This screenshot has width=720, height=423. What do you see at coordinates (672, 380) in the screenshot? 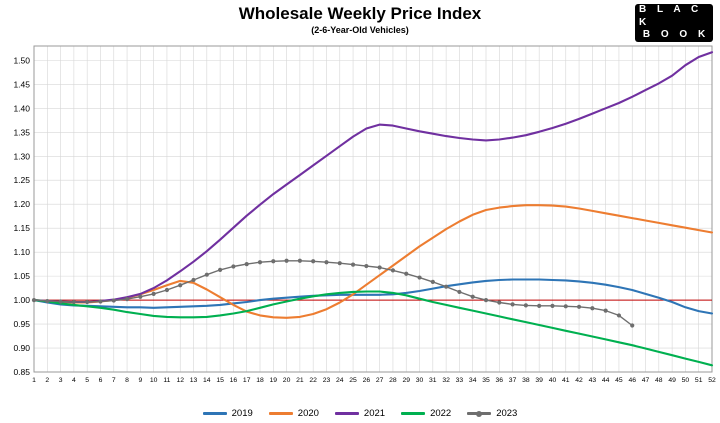
I see `x-axis-tick-label: 49` at bounding box center [672, 380].